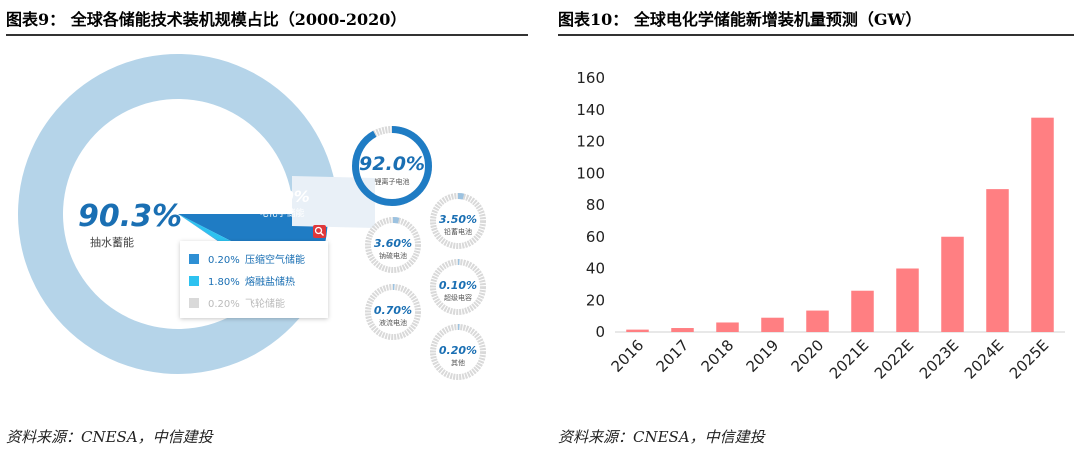 This screenshot has height=450, width=1080. What do you see at coordinates (637, 330) in the screenshot?
I see `bar-2016` at bounding box center [637, 330].